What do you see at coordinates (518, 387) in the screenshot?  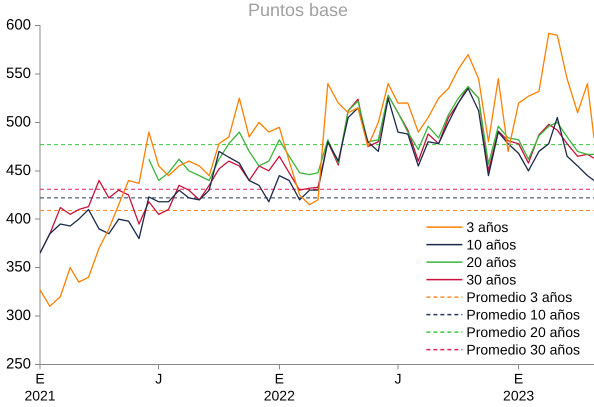 I see `x-tick-label: E 2023` at bounding box center [518, 387].